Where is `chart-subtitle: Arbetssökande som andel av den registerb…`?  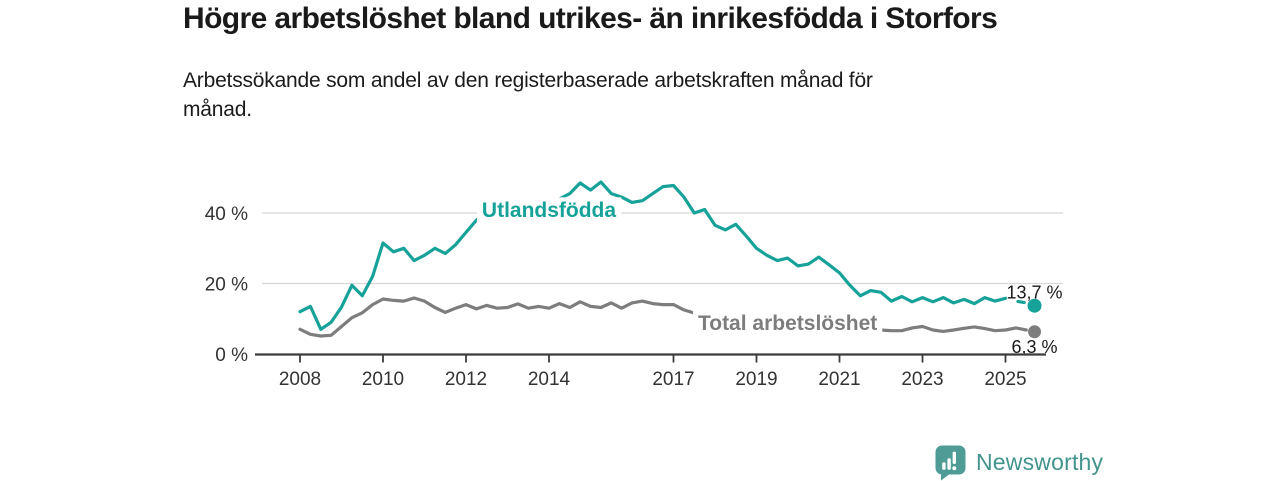
chart-subtitle: Arbetssökande som andel av den registerb… is located at coordinates (528, 95).